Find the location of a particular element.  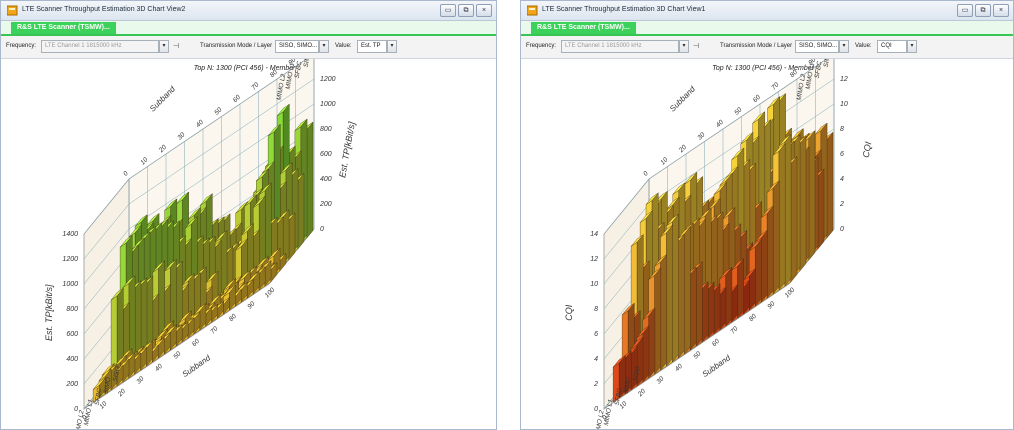

z-tick-label: 12 is located at coordinates (594, 259).